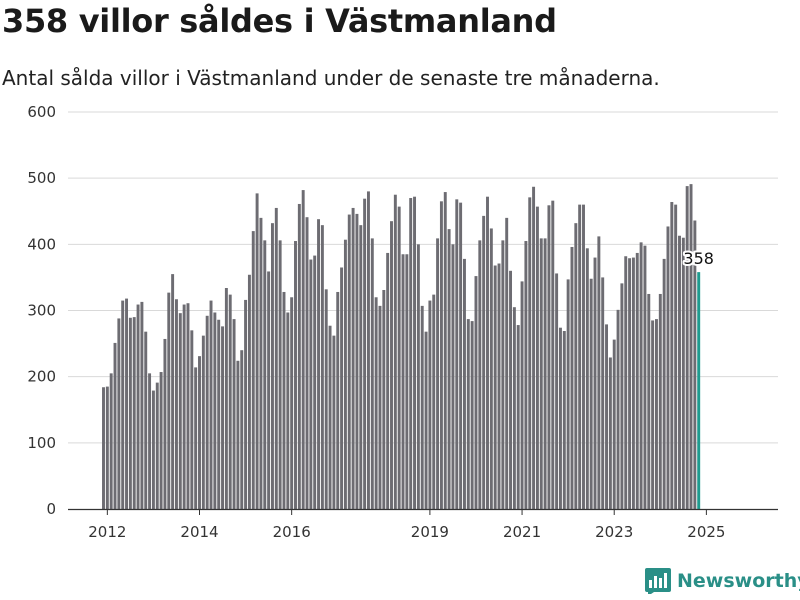 Image resolution: width=800 pixels, height=600 pixels. I want to click on y-tick-label: 0, so click(51, 509).